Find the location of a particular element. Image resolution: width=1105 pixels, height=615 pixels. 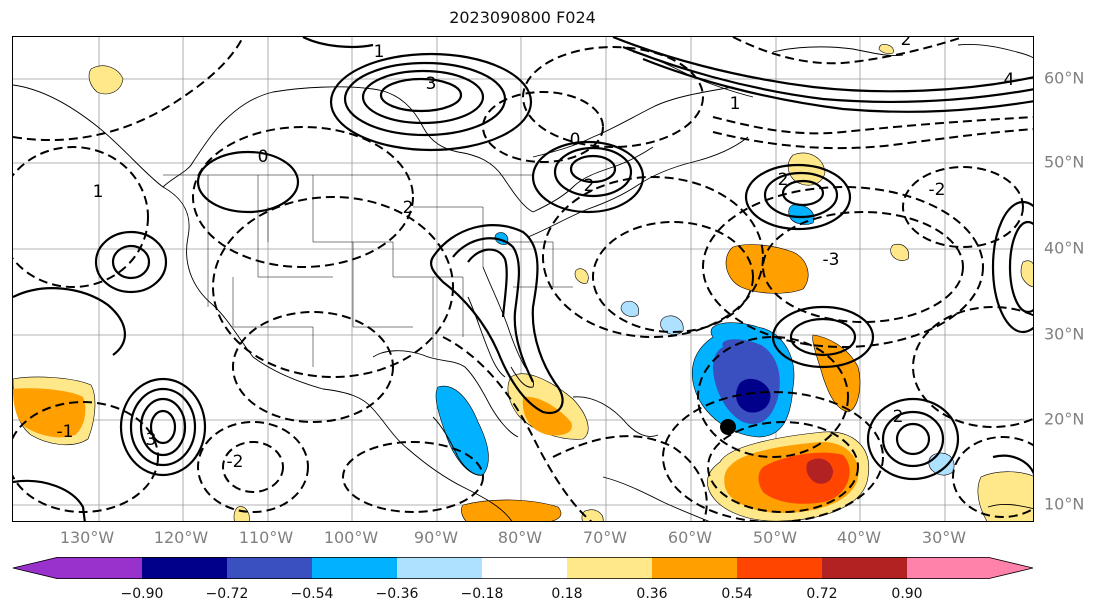

colorbar-tick: 0.90 is located at coordinates (907, 594).